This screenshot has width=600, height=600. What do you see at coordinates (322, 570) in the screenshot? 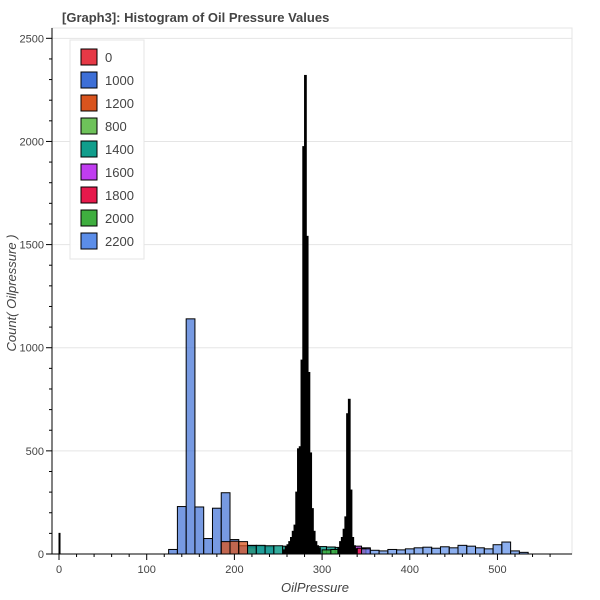
I see `x-tick-label: 300` at bounding box center [322, 570].